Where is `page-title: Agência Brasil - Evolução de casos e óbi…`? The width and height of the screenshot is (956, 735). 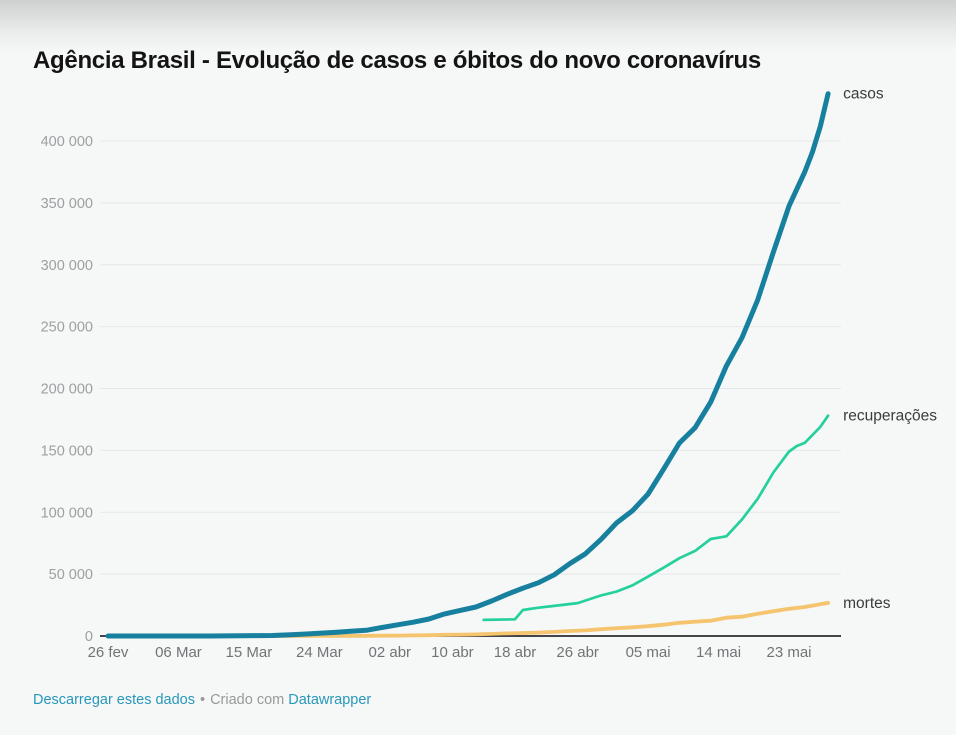
page-title: Agência Brasil - Evolução de casos e óbi… is located at coordinates (397, 61).